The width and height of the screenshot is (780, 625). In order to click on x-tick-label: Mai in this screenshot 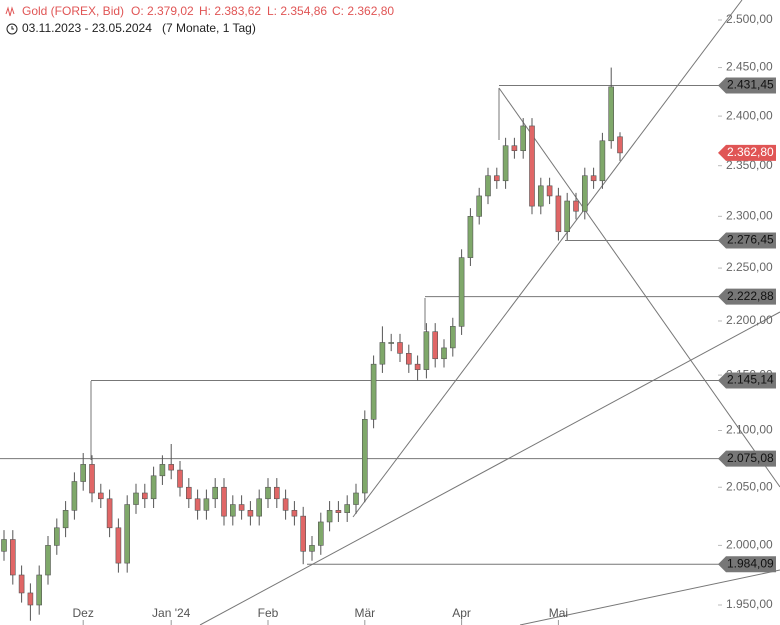, I will do `click(558, 613)`.